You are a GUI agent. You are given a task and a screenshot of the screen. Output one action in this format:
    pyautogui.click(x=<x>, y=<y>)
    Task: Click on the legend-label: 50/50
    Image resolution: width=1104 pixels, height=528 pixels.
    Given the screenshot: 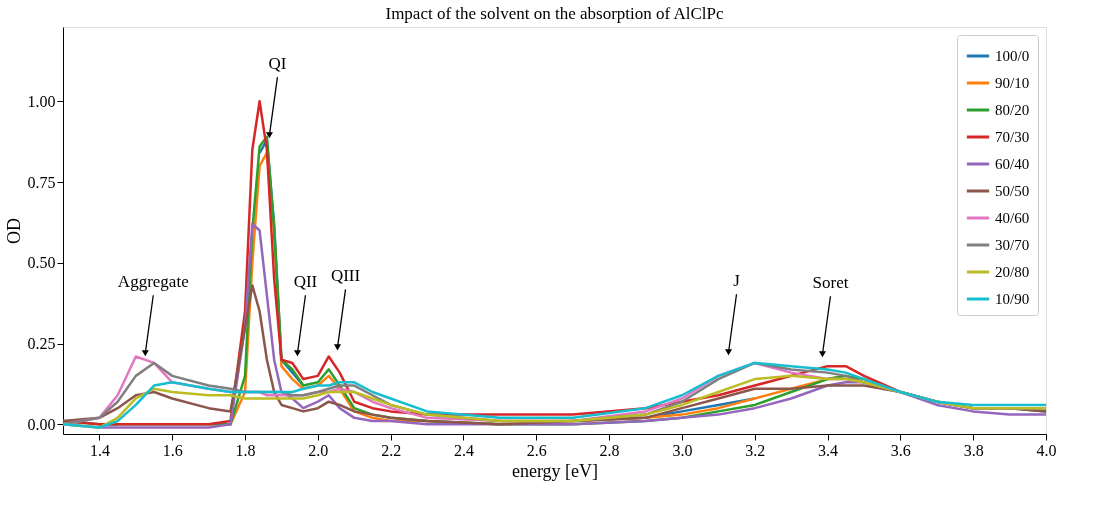 What is the action you would take?
    pyautogui.click(x=1012, y=191)
    